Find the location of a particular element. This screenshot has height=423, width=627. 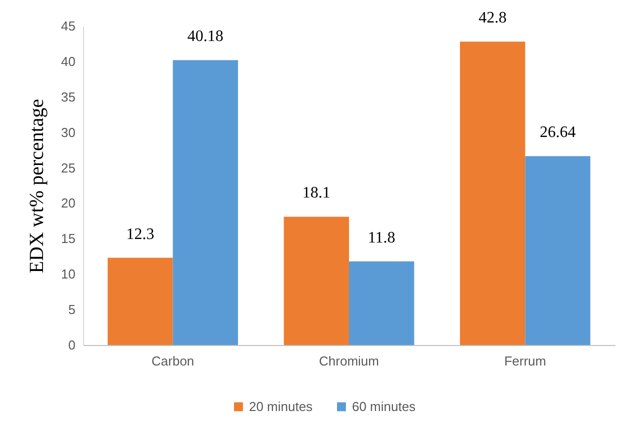

legend-label: 60 minutes is located at coordinates (384, 406).